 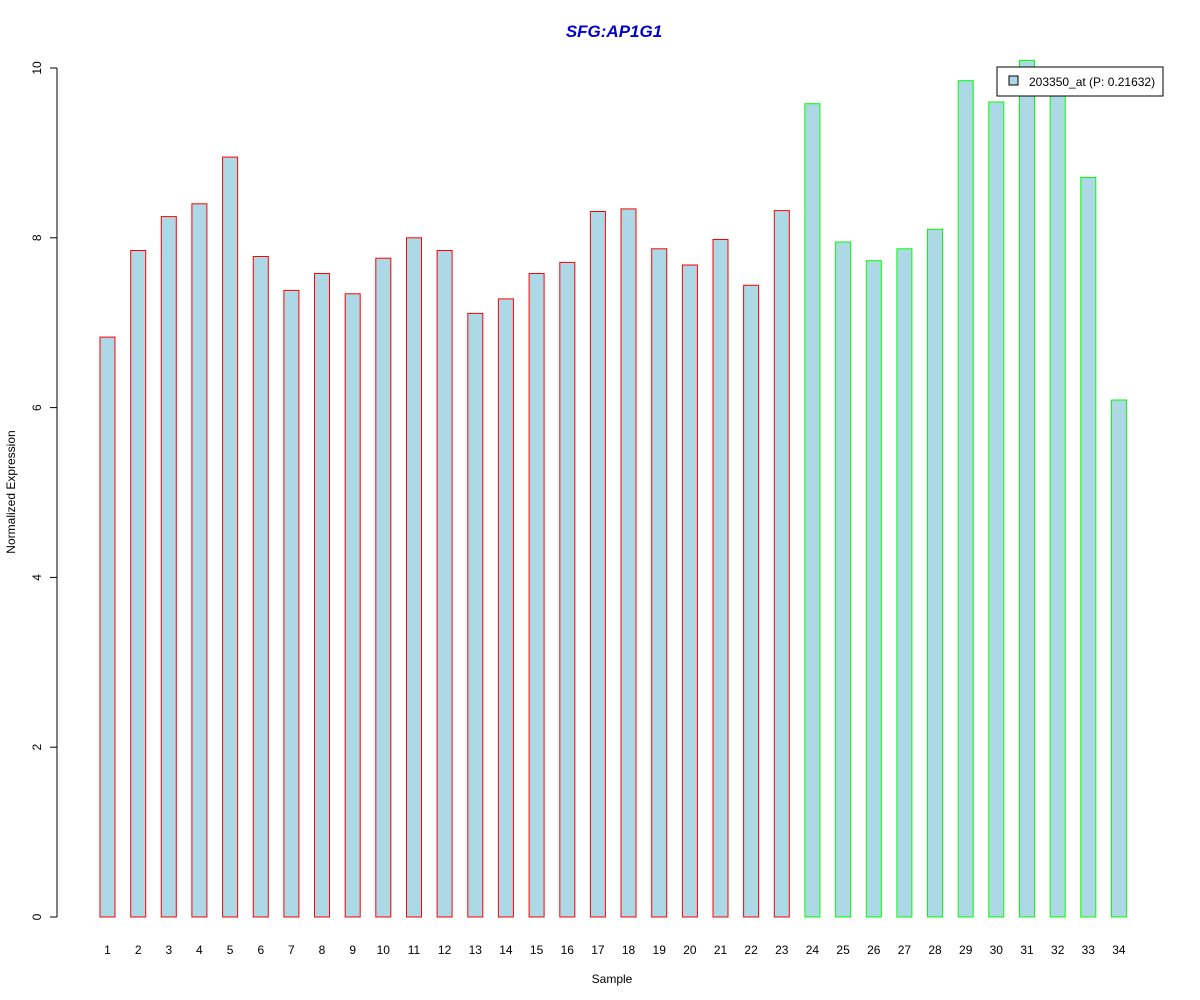 What do you see at coordinates (1119, 950) in the screenshot?
I see `x-tick-label: 34` at bounding box center [1119, 950].